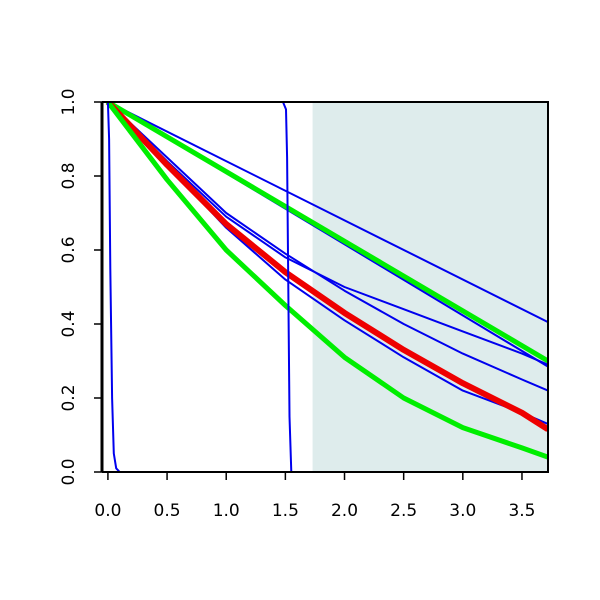  What do you see at coordinates (344, 511) in the screenshot?
I see `x-tick-label: 2.0` at bounding box center [344, 511].